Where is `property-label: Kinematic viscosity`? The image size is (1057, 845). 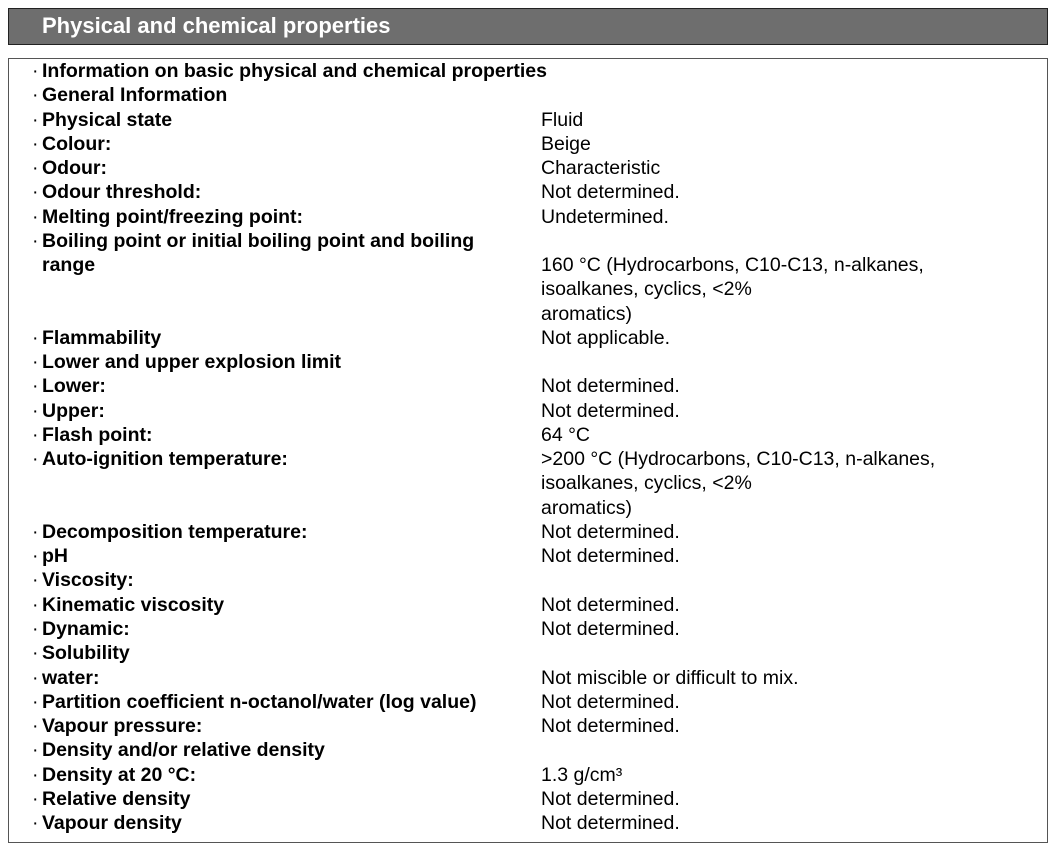 property-label: Kinematic viscosity is located at coordinates (128, 605).